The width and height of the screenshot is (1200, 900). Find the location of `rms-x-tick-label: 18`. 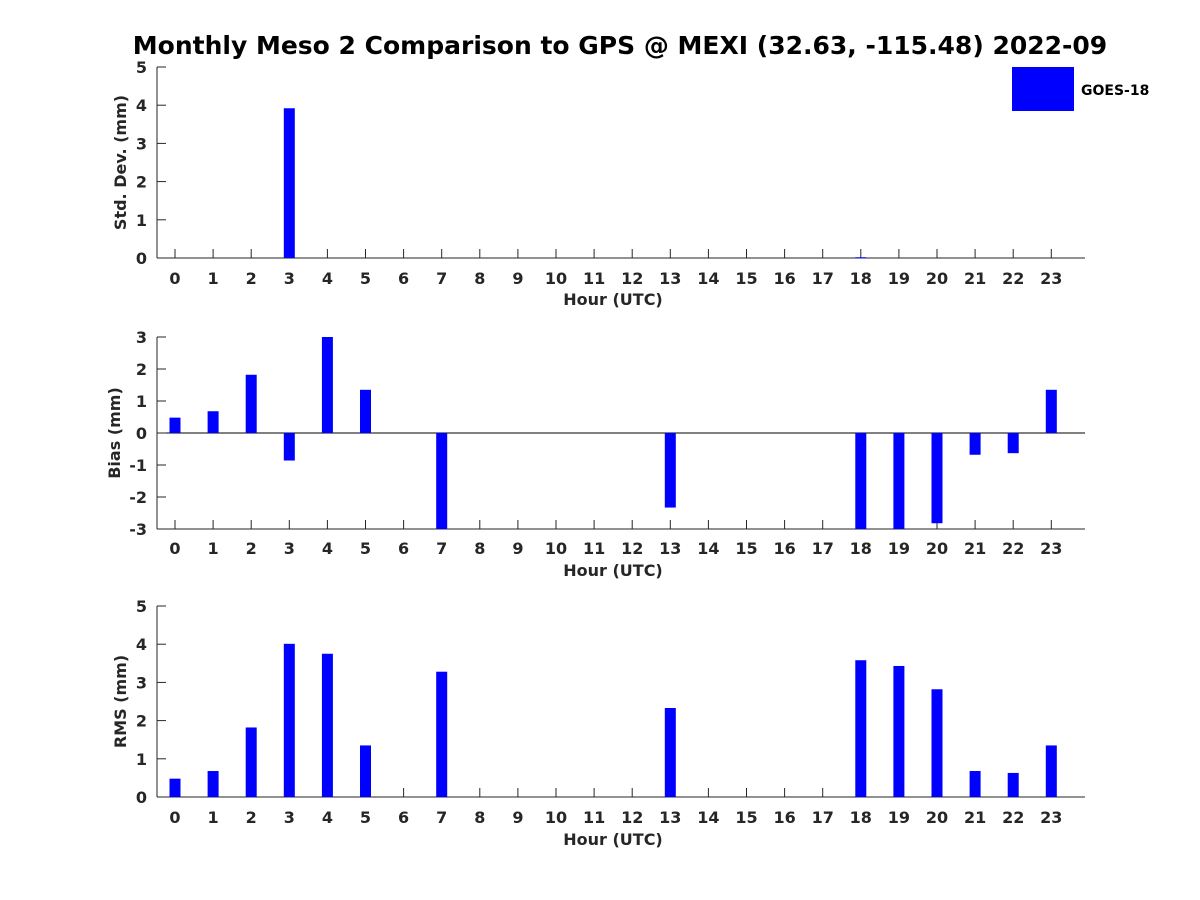

rms-x-tick-label: 18 is located at coordinates (861, 817).